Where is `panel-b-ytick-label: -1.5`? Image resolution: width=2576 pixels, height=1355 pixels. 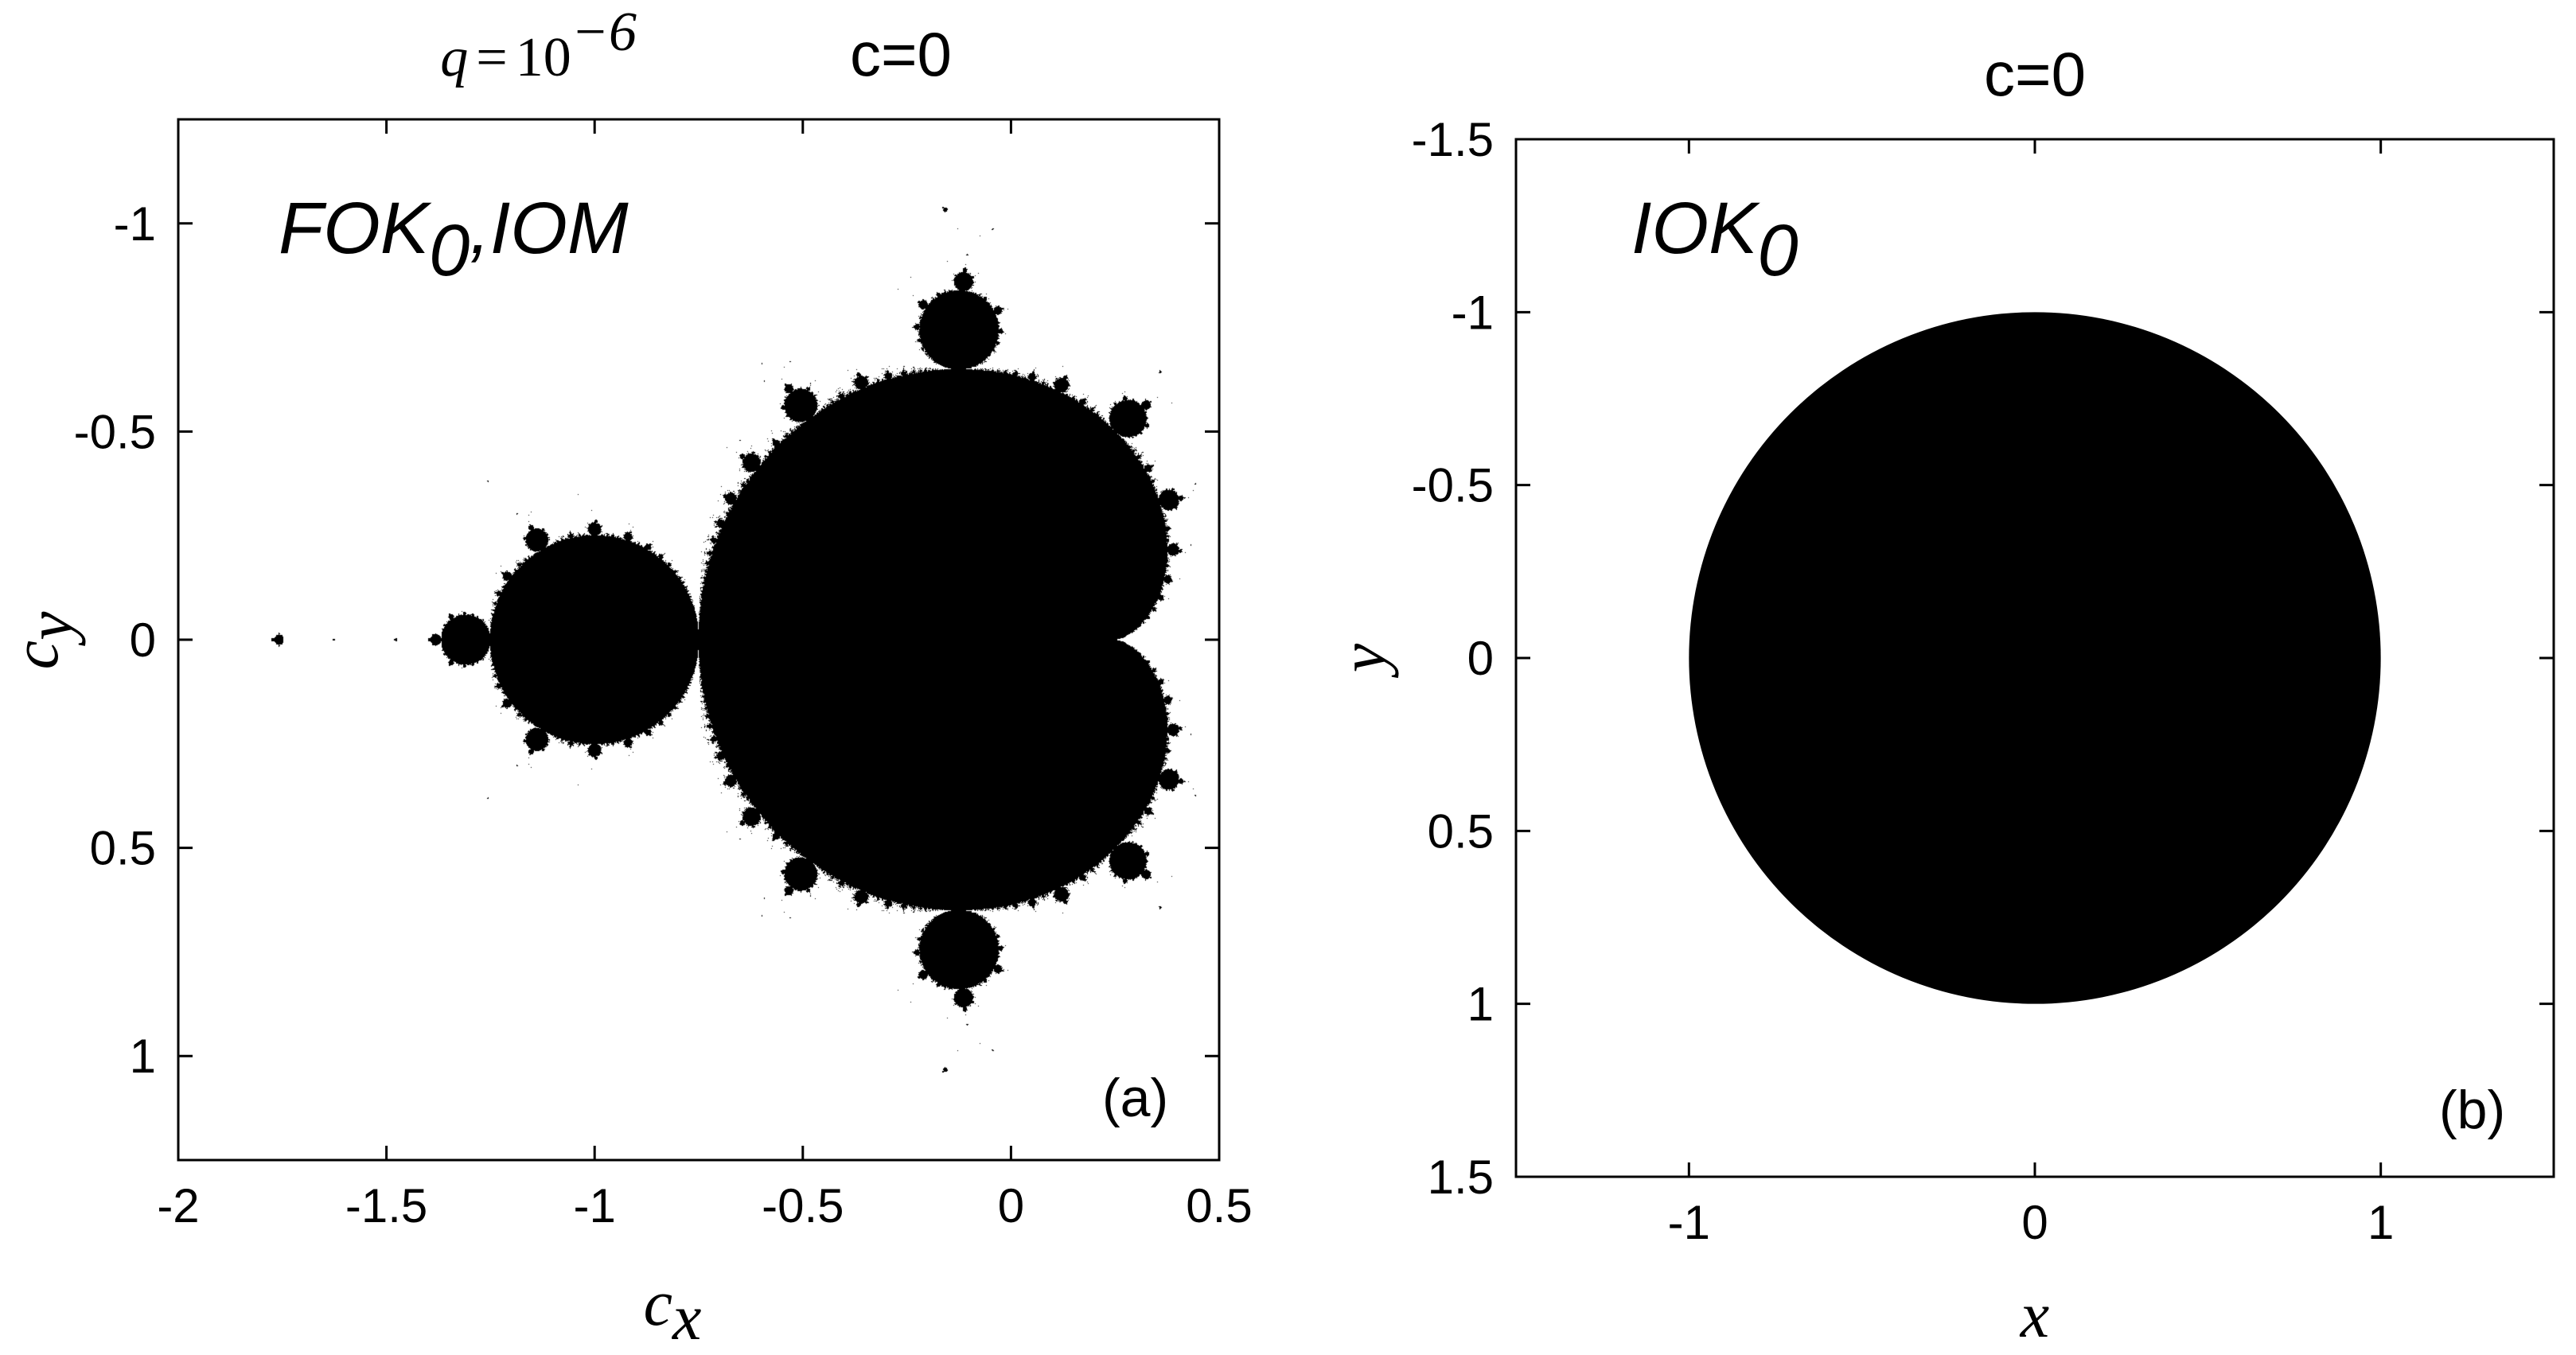 panel-b-ytick-label: -1.5 is located at coordinates (1453, 139).